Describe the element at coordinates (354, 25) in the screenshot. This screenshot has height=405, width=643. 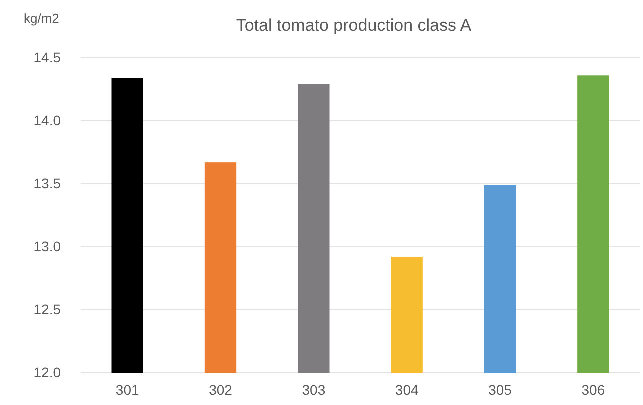
I see `chart-title: Total tomato production class A` at that location.